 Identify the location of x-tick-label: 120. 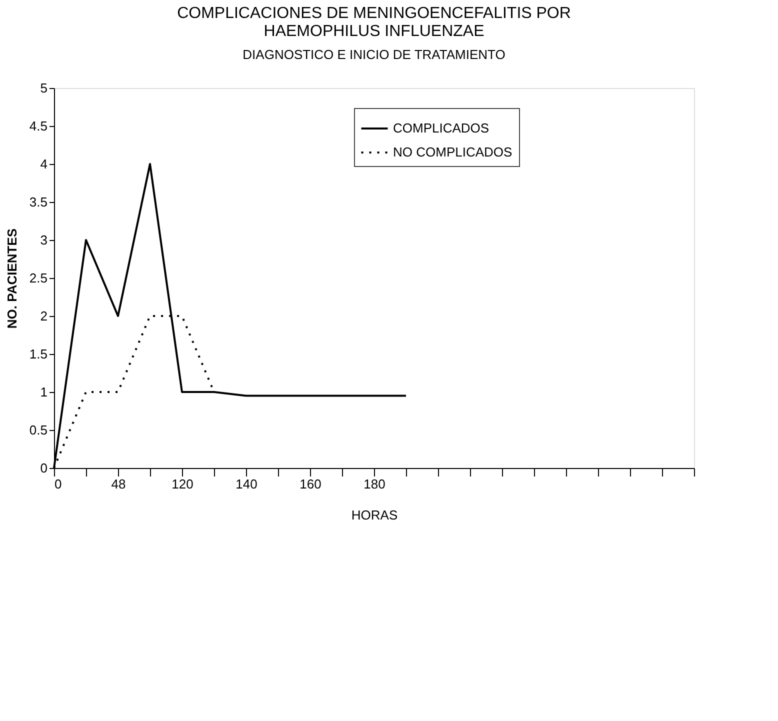
(183, 484).